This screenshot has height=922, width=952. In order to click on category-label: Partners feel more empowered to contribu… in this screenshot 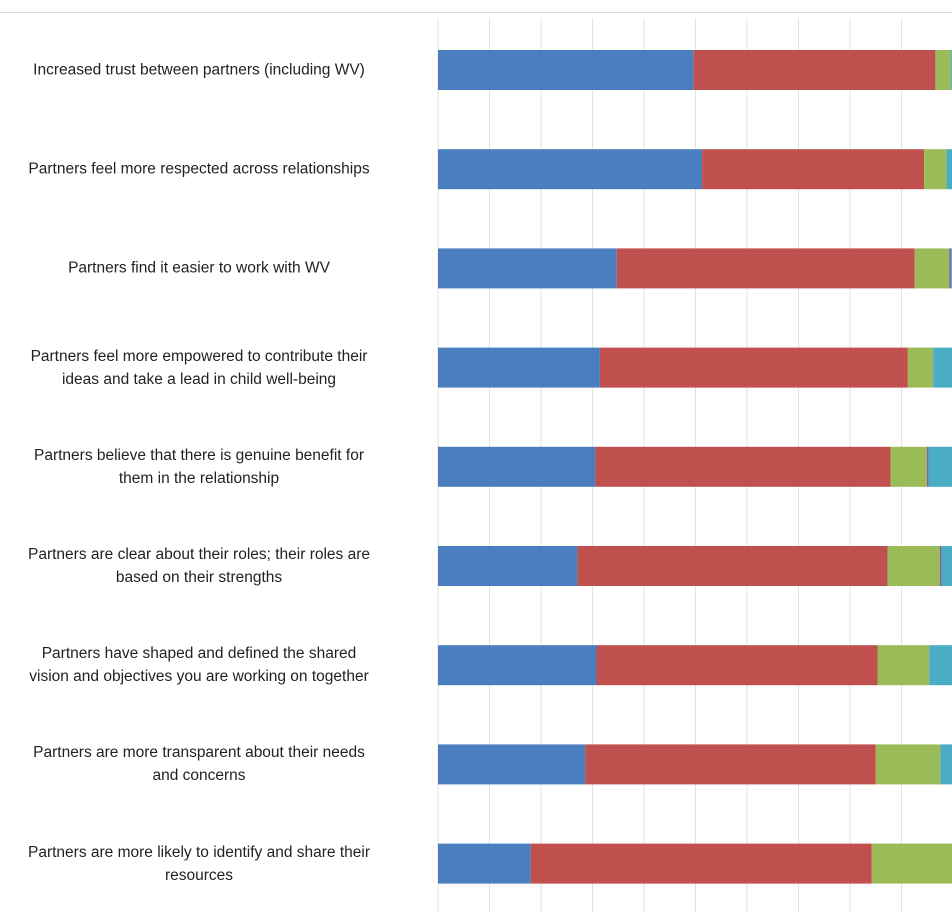, I will do `click(207, 368)`.